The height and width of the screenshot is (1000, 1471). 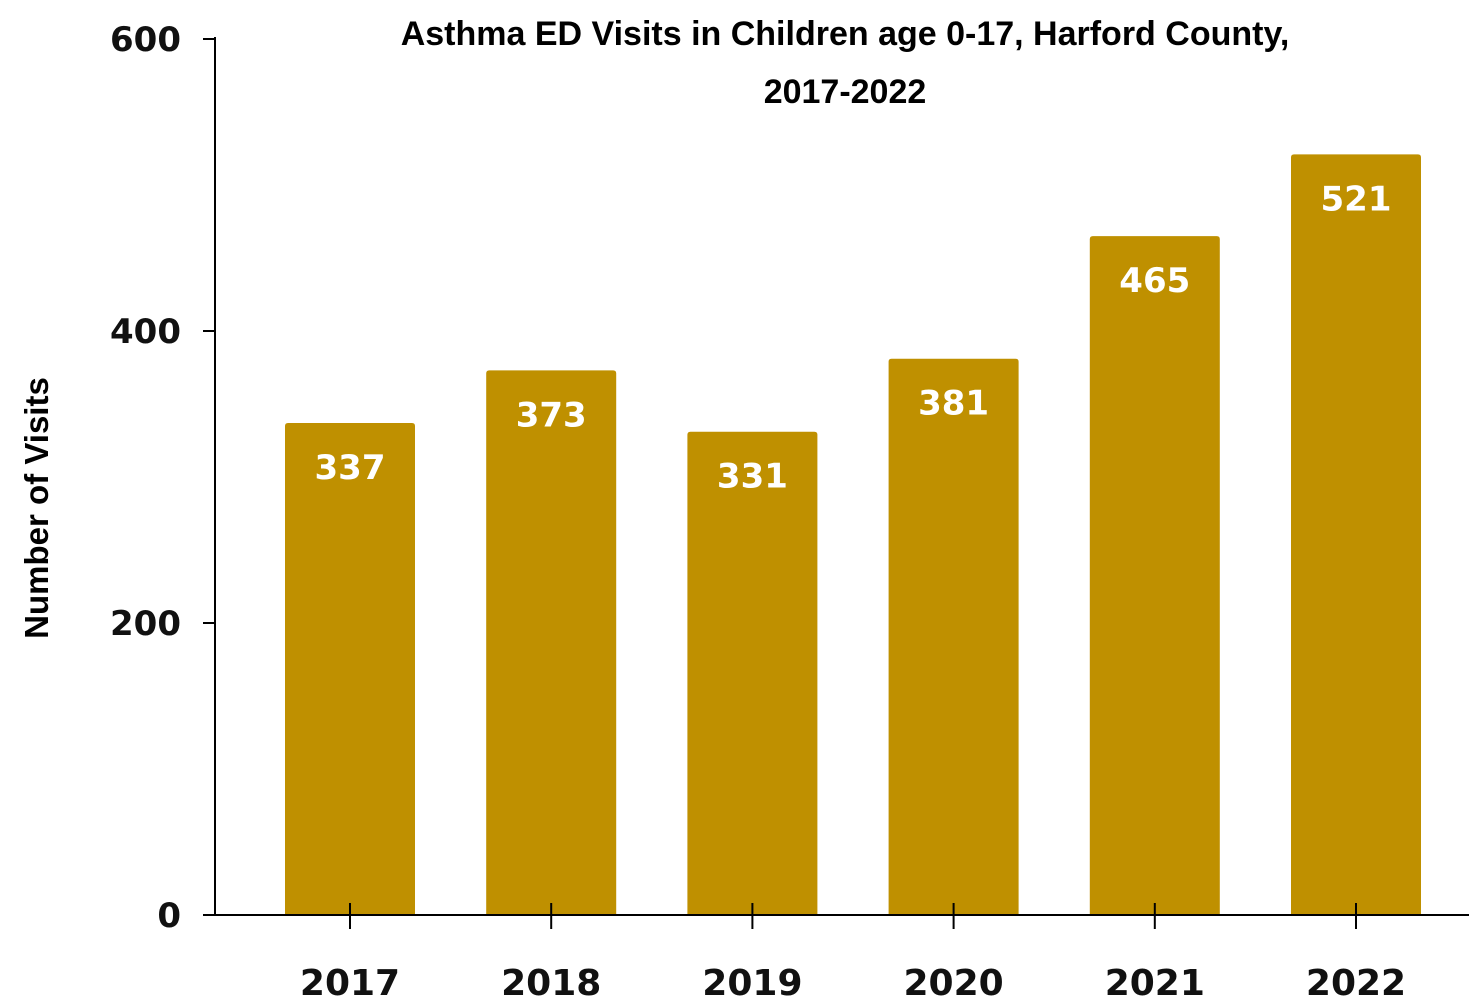 I want to click on y-axis-label: Number of Visits, so click(x=36, y=508).